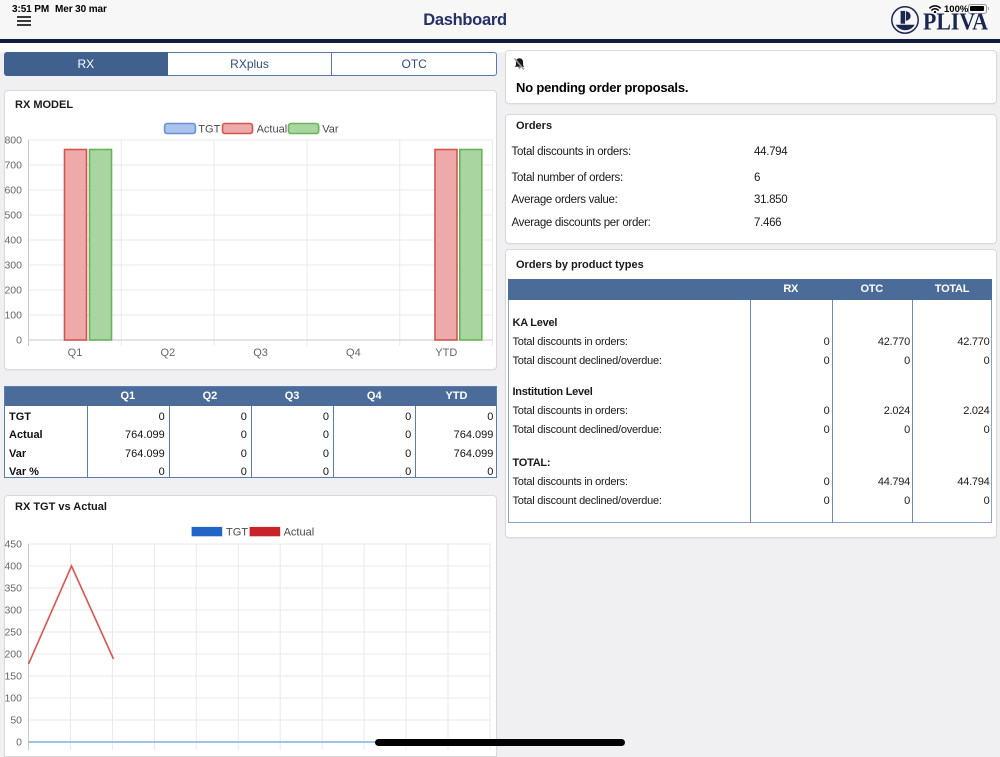 Image resolution: width=1000 pixels, height=757 pixels. I want to click on svg-text: 600, so click(13, 191).